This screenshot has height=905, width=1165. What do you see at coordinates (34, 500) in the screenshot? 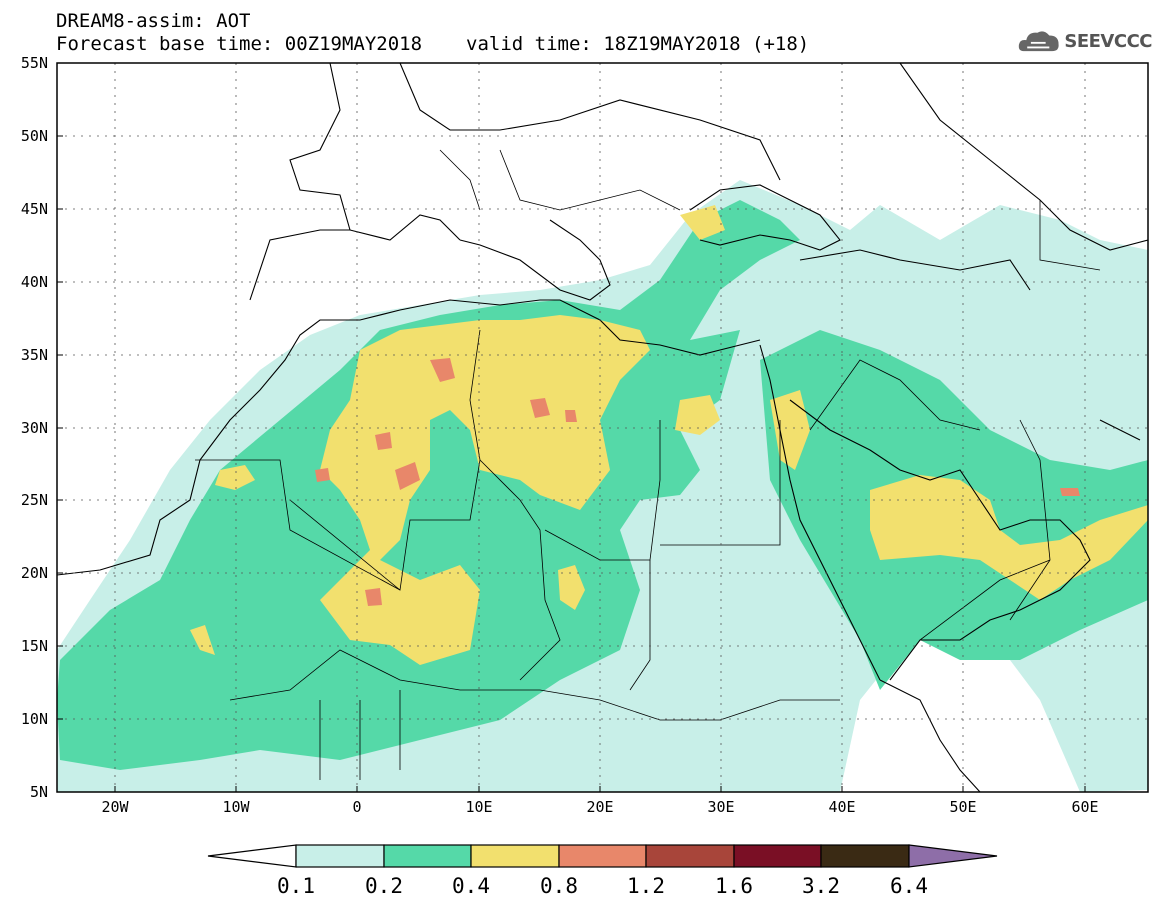
I see `lat-label: 25N` at bounding box center [34, 500].